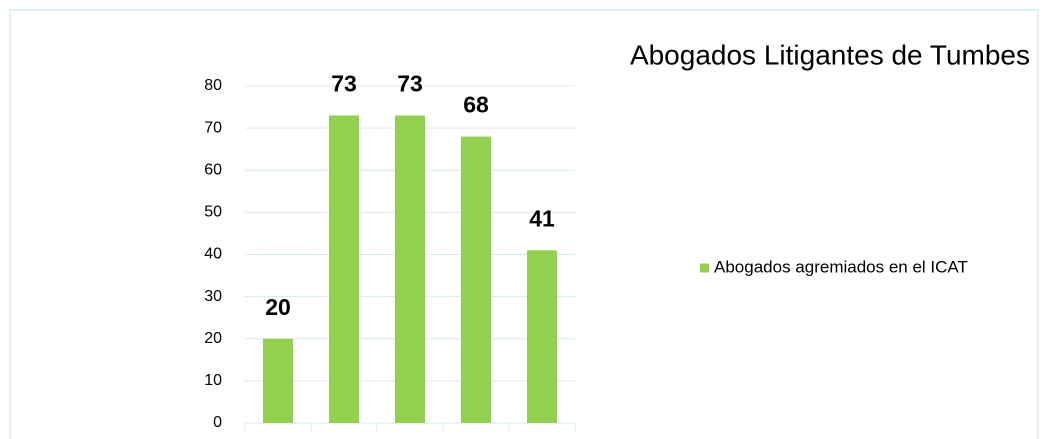 This screenshot has width=1045, height=439. I want to click on y-tick-label: 60, so click(213, 169).